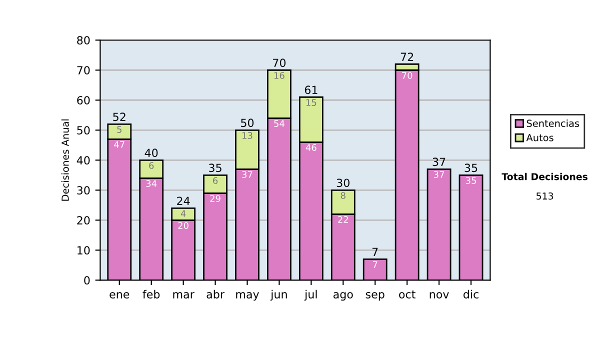 This screenshot has height=340, width=600. What do you see at coordinates (278, 295) in the screenshot?
I see `x-tick-label: jun` at bounding box center [278, 295].